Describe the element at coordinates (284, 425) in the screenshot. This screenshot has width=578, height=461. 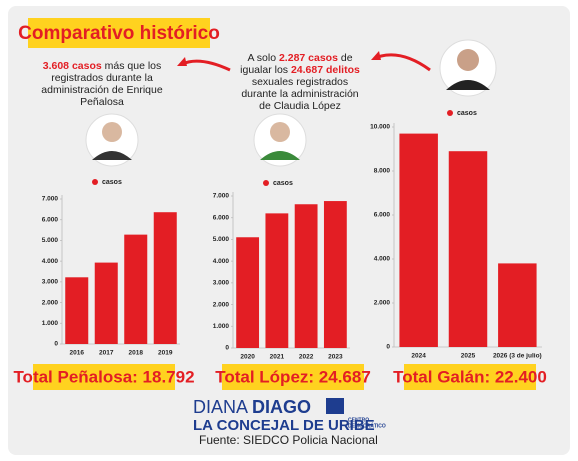
I see `footer-role: LA CONCEJAL DE URIBE` at that location.